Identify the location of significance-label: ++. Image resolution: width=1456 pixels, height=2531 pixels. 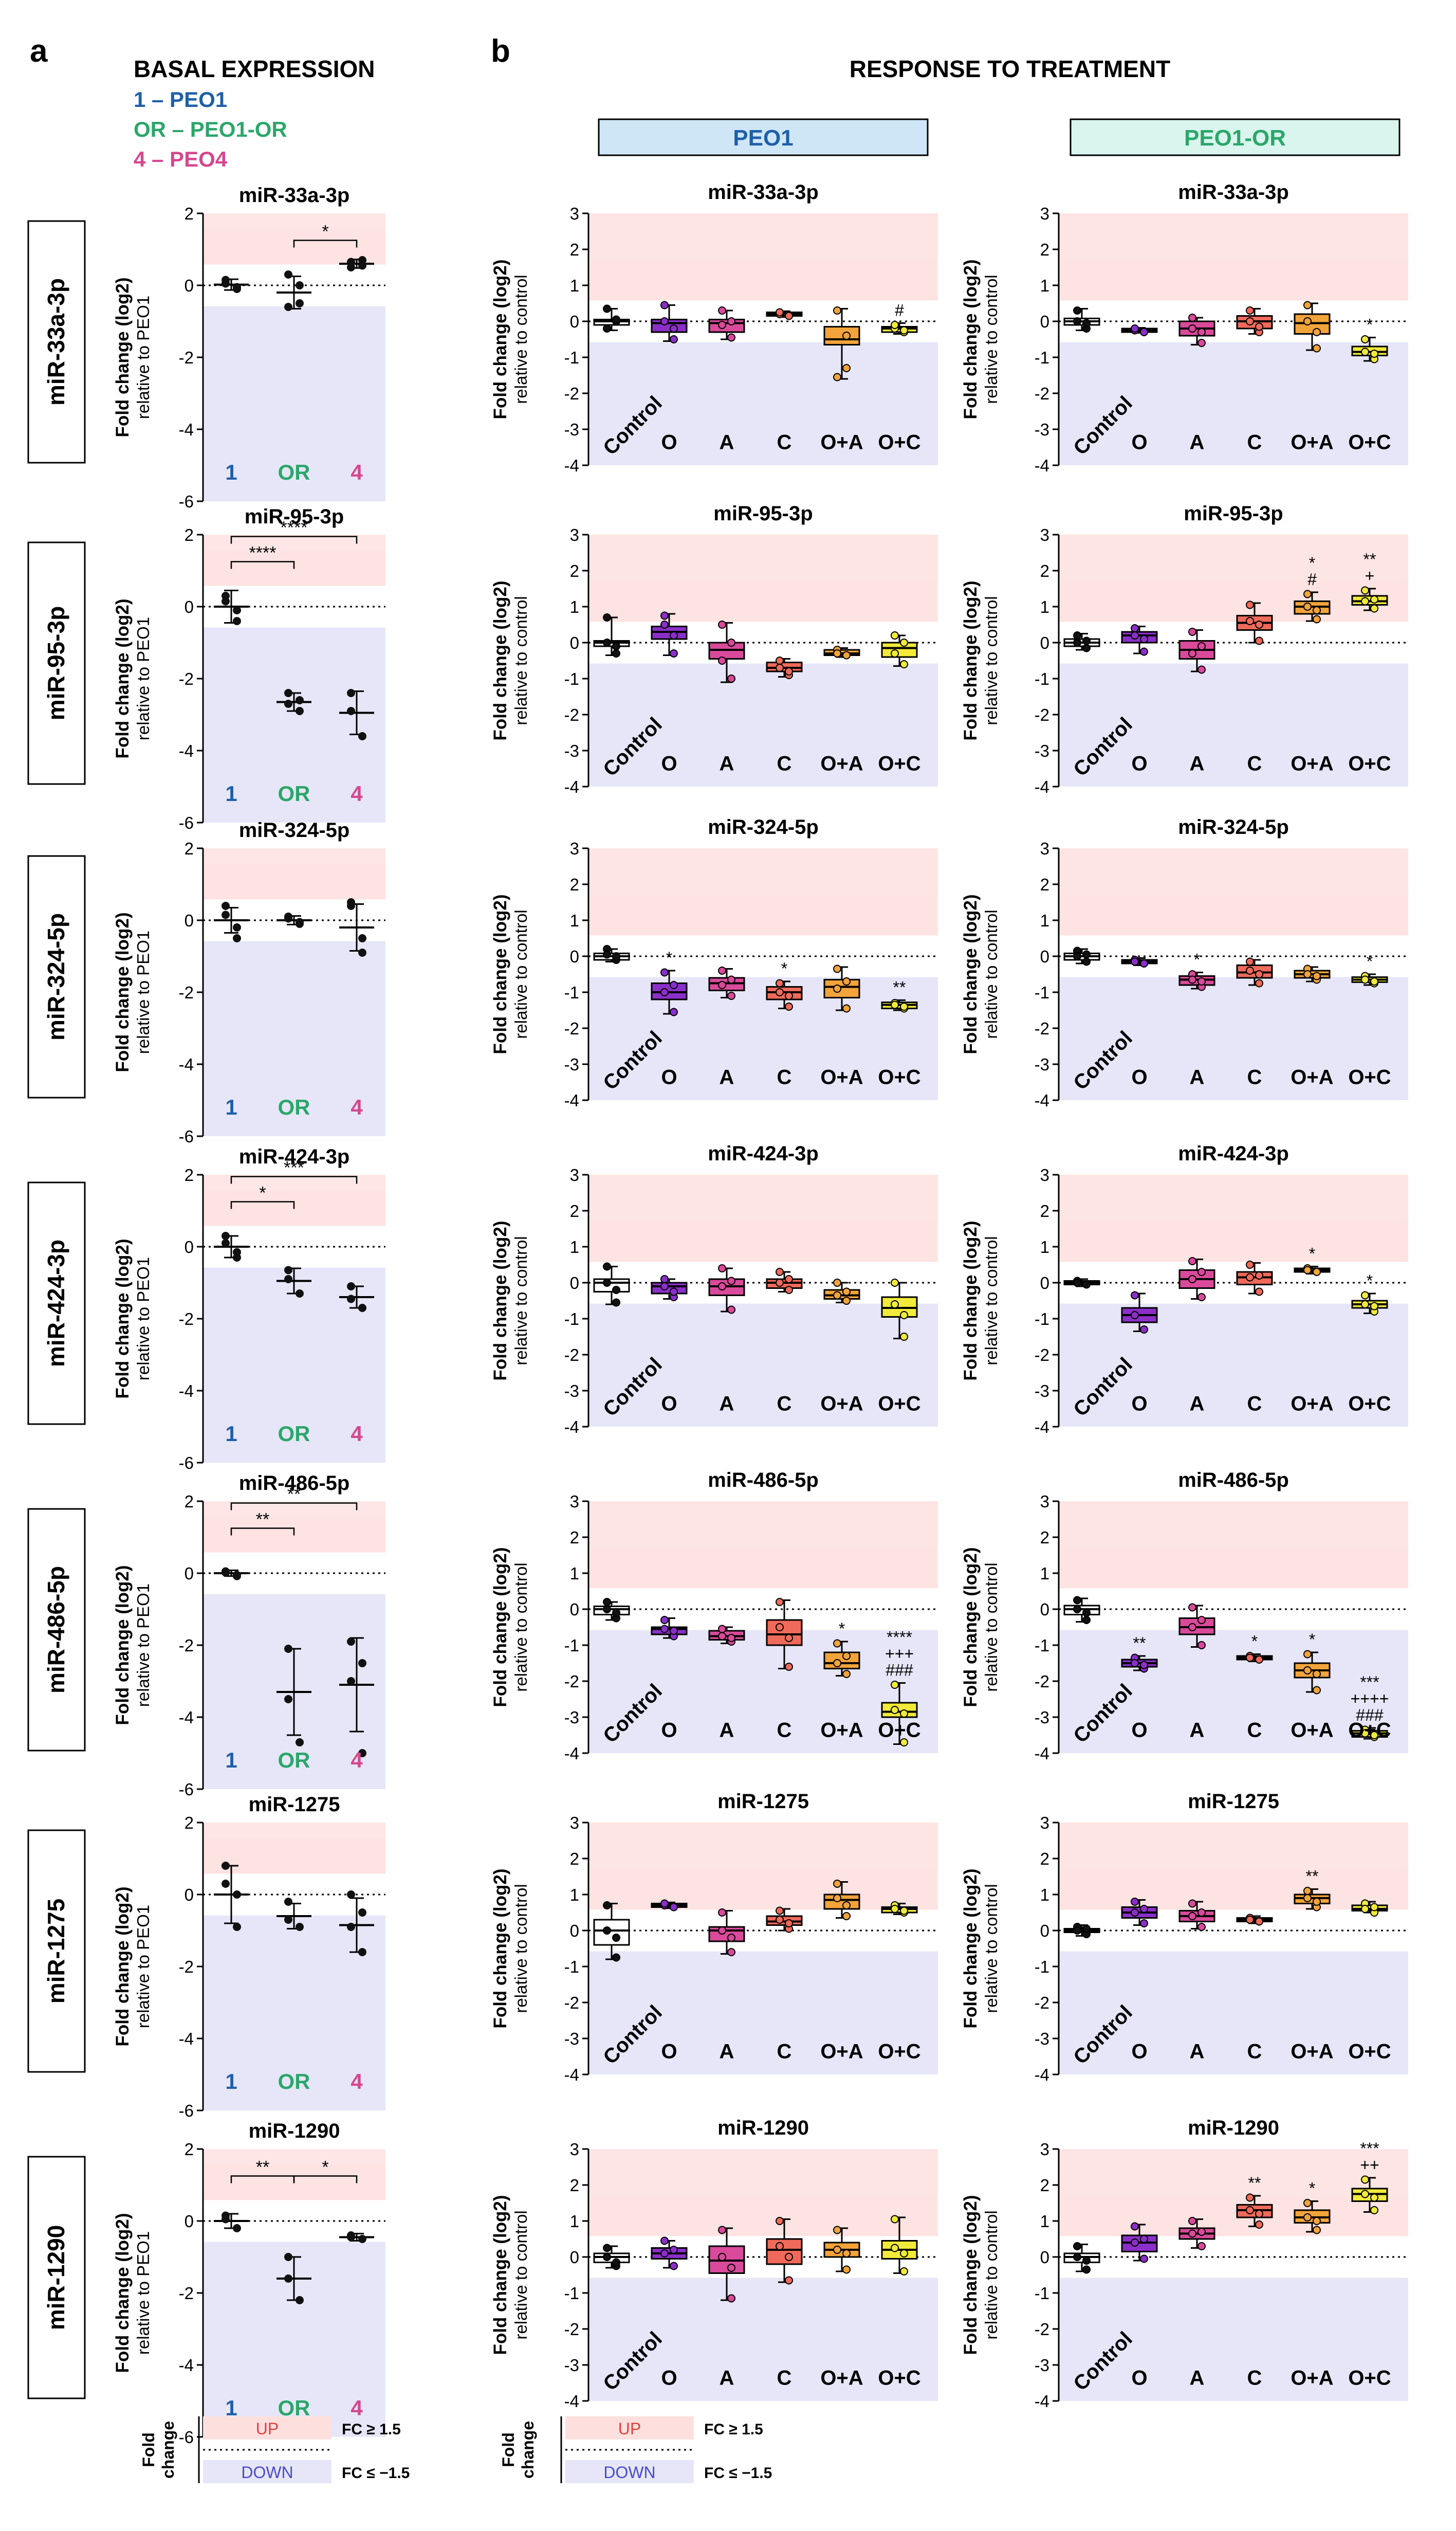
(1369, 2165).